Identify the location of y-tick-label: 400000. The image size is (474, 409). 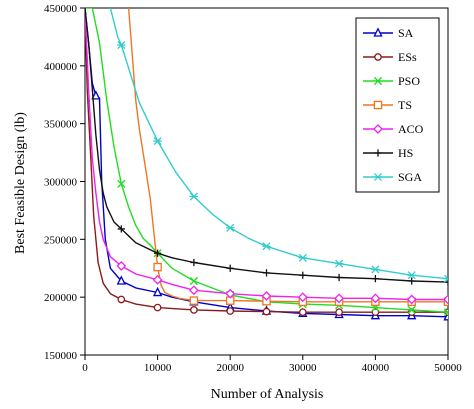
(61, 67).